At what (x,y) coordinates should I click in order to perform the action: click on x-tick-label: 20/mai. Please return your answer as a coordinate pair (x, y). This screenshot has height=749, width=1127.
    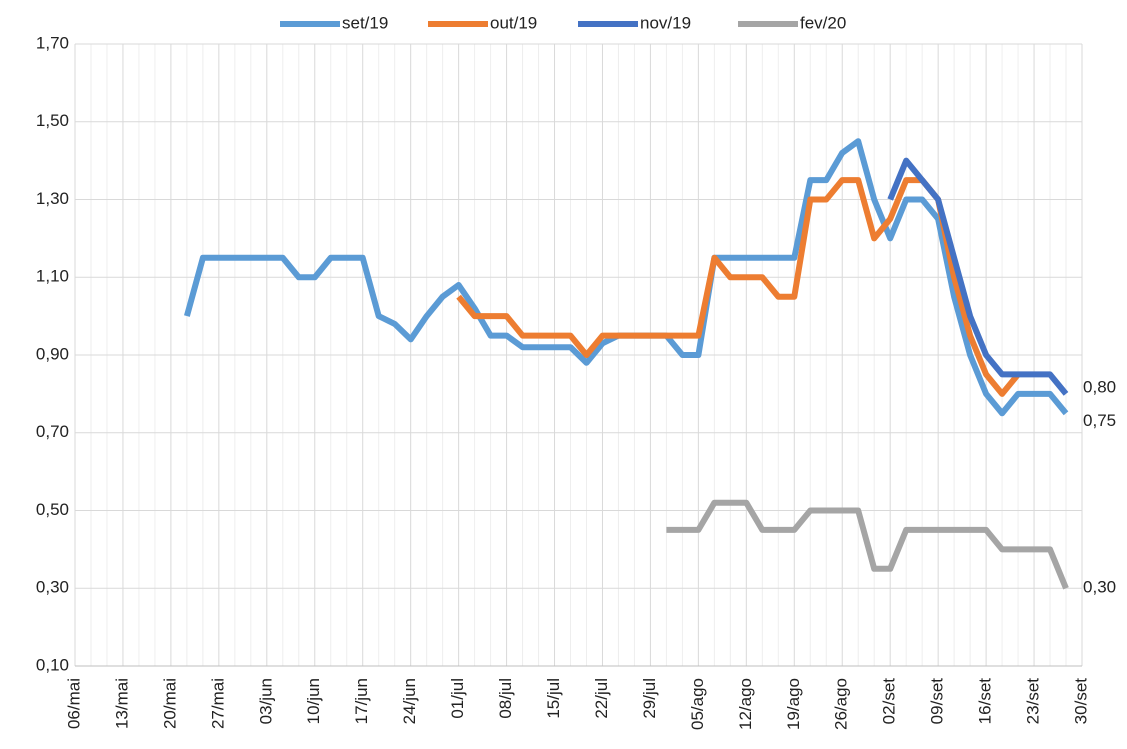
    Looking at the image, I should click on (169, 703).